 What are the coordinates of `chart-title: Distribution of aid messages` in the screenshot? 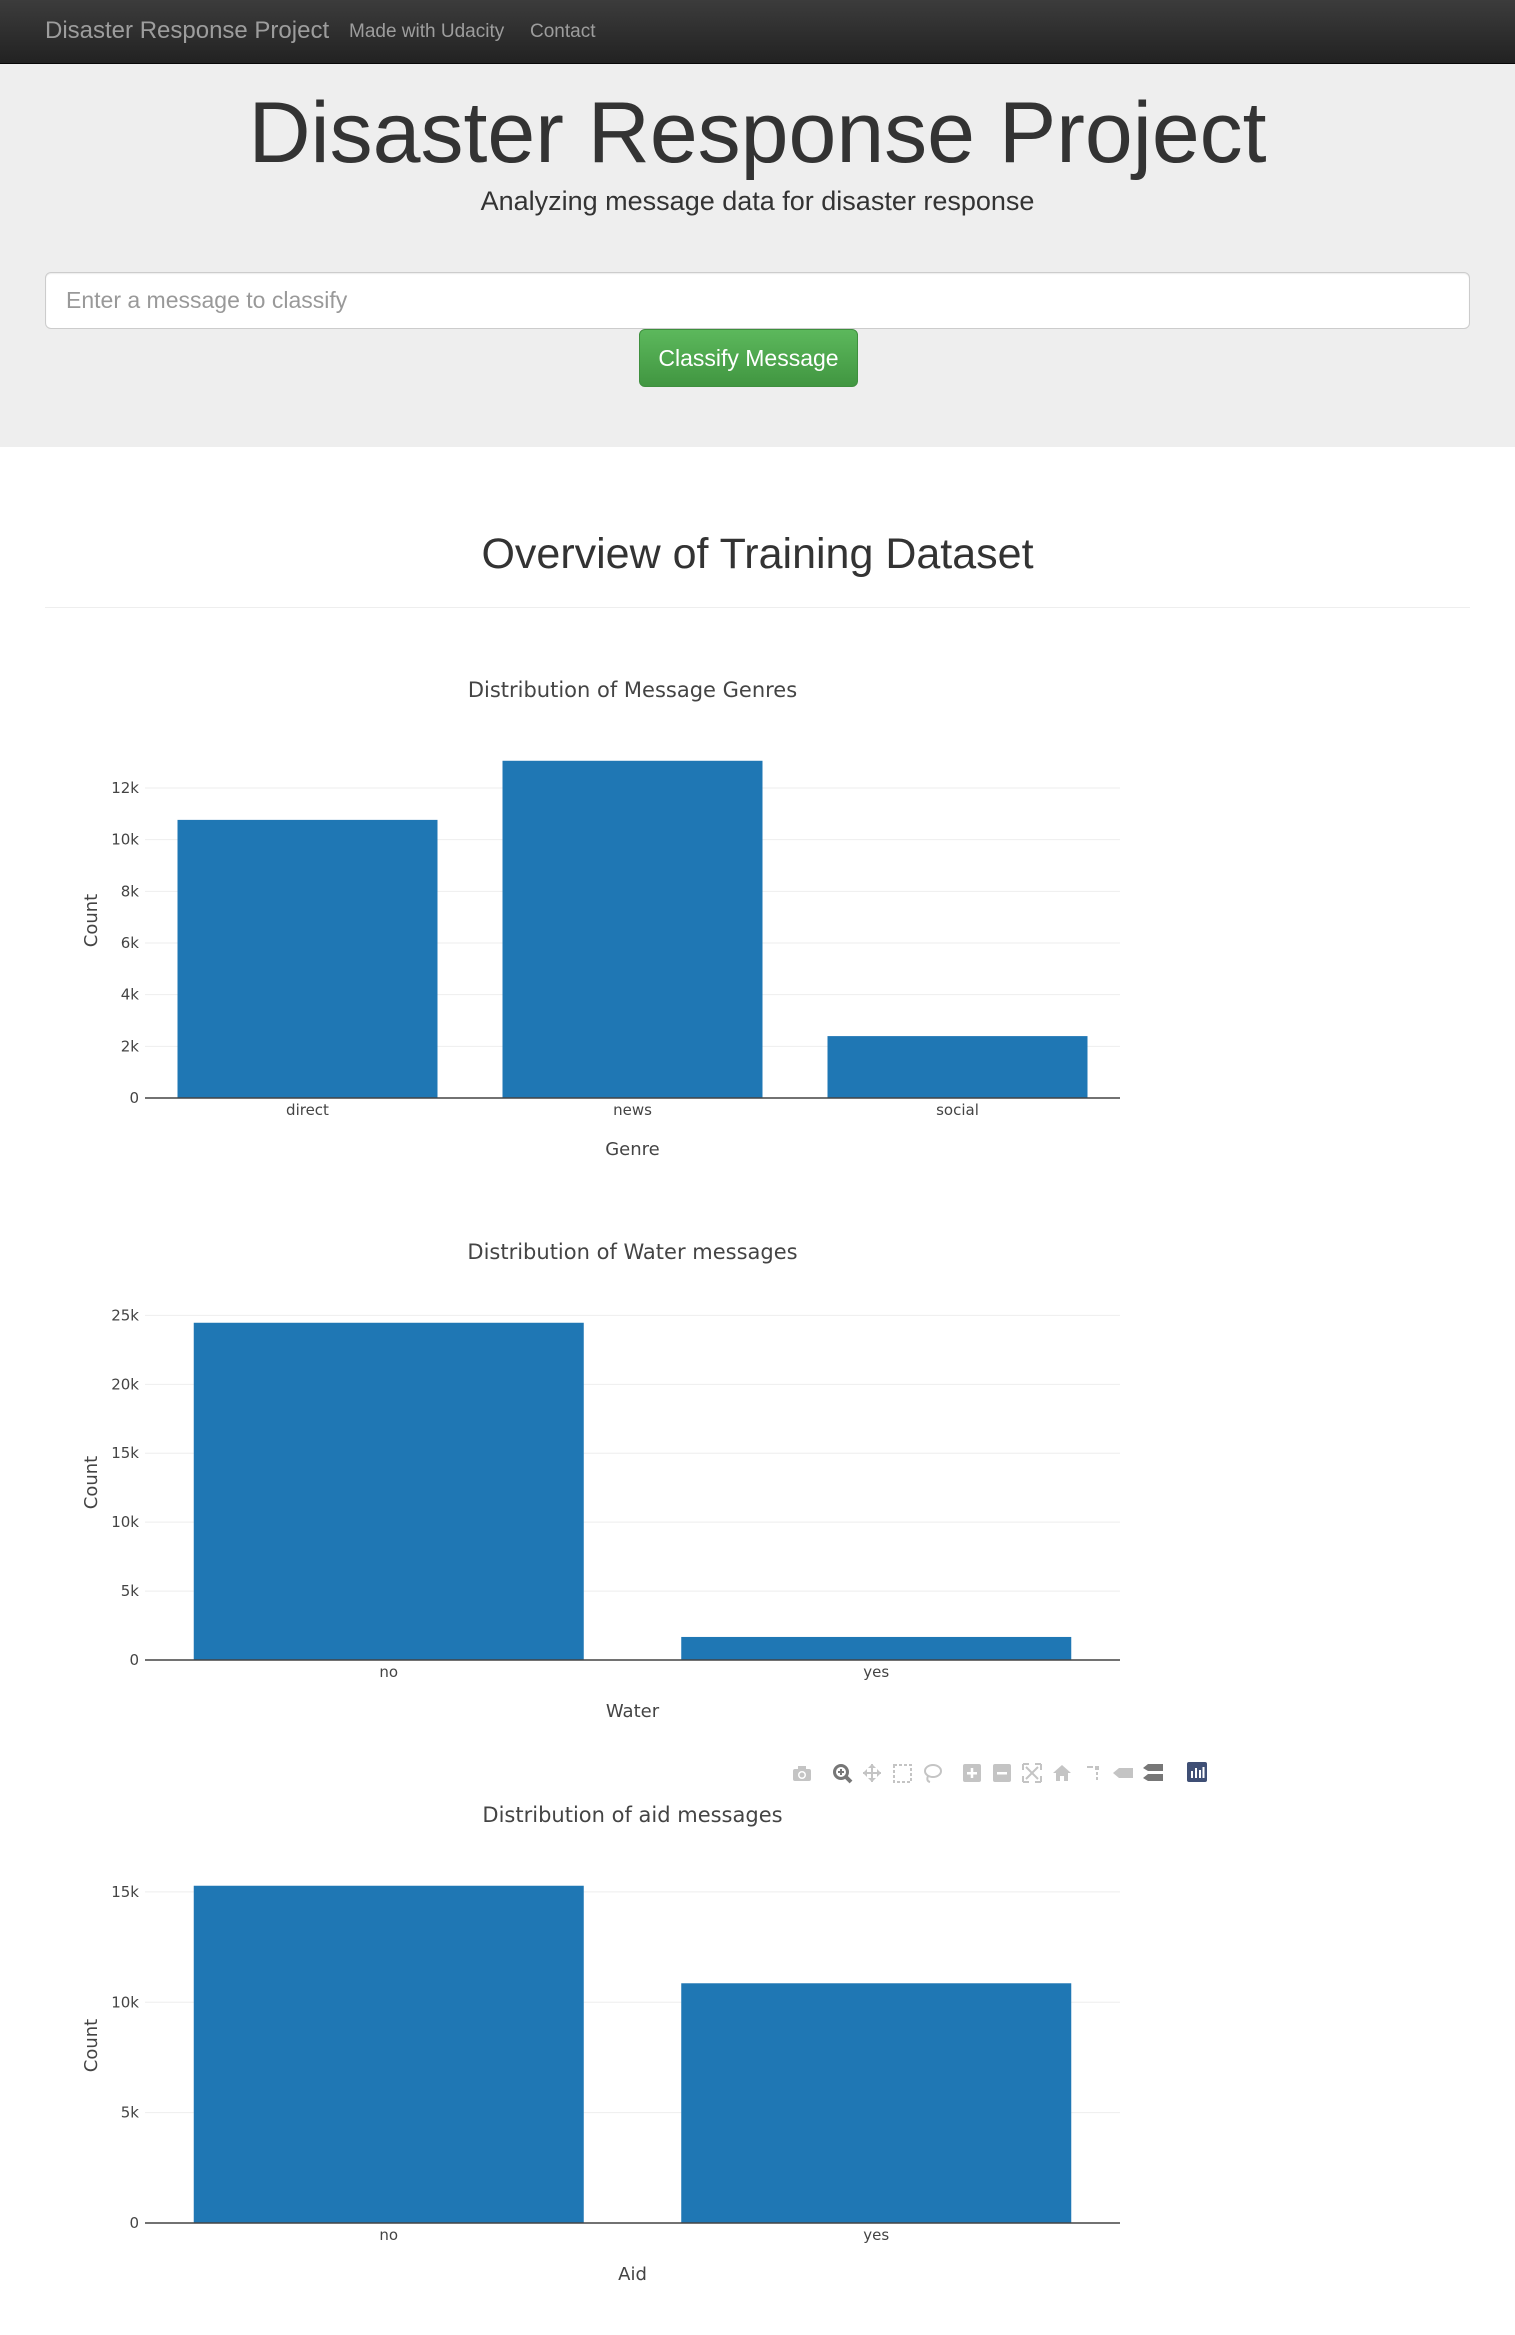 It's located at (632, 1815).